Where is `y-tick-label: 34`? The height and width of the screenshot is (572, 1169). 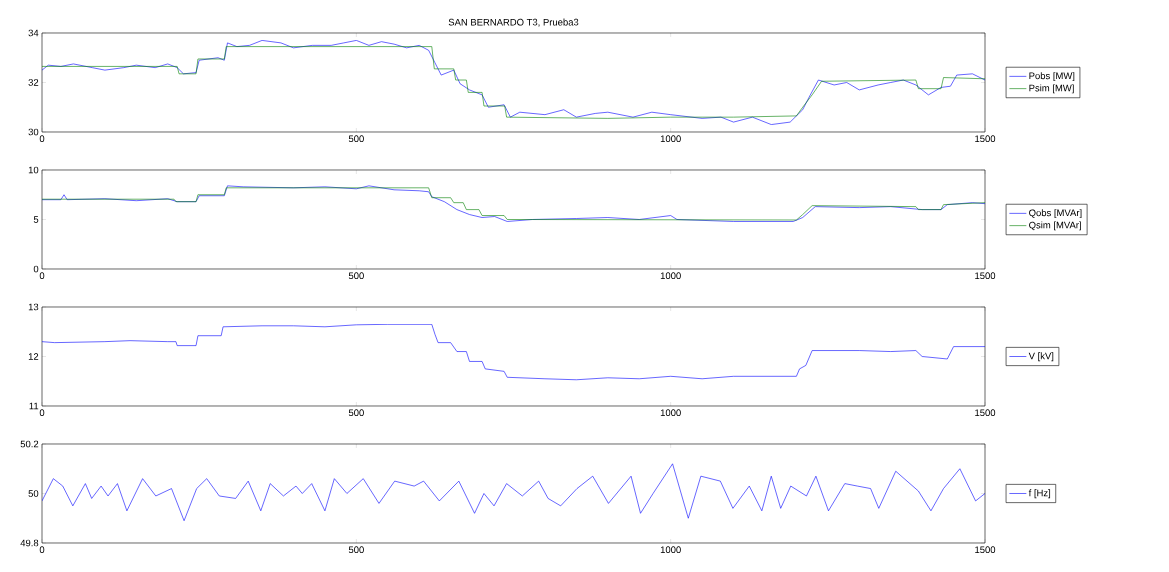 y-tick-label: 34 is located at coordinates (33, 33).